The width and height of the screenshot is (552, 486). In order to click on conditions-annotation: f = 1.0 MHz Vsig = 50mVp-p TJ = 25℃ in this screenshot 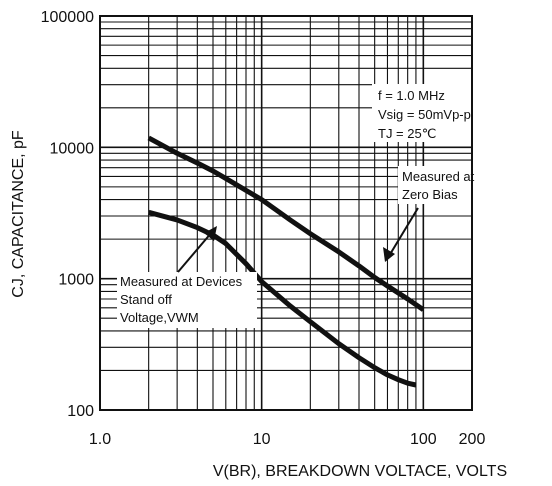, I will do `click(432, 113)`.